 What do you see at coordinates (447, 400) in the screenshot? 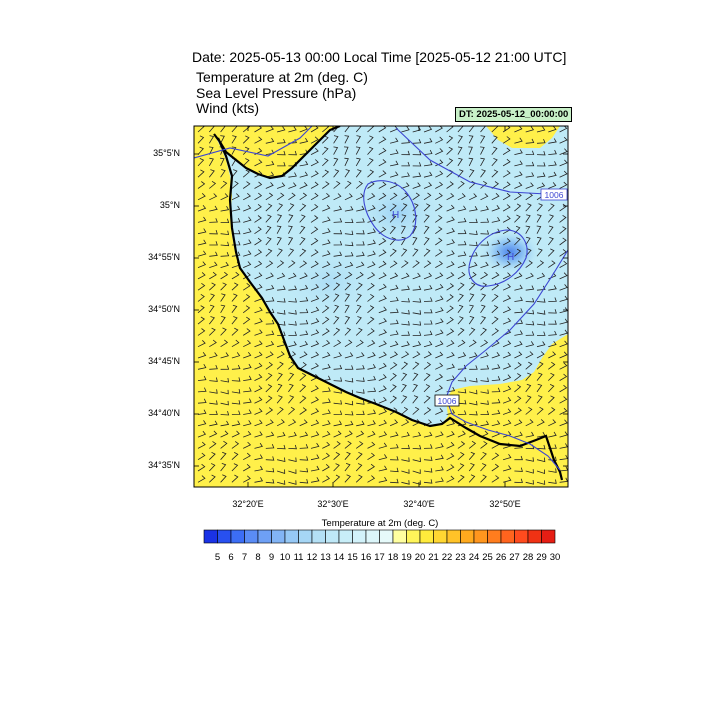
I see `isobar-label-2: 1006` at bounding box center [447, 400].